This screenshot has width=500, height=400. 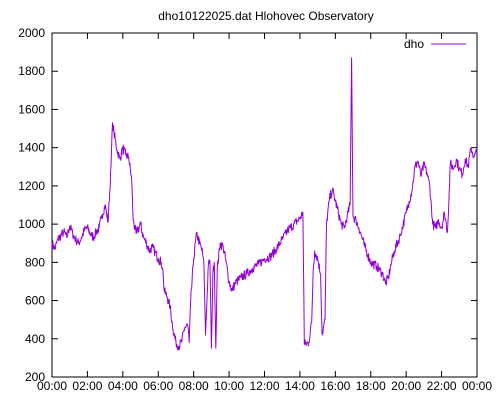 What do you see at coordinates (31, 224) in the screenshot?
I see `y-tick-label: 1000` at bounding box center [31, 224].